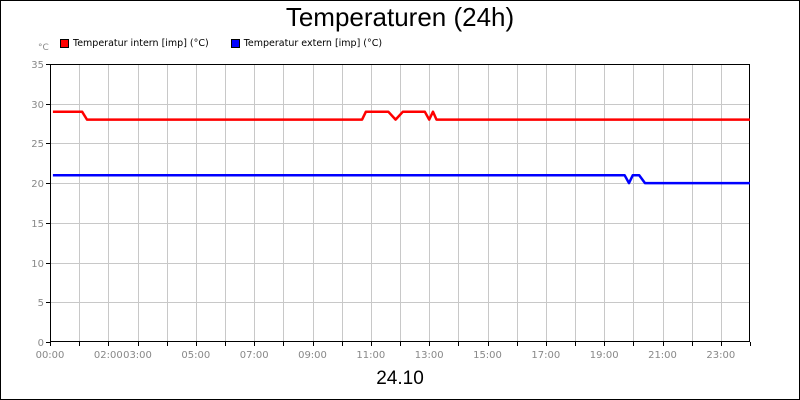 The image size is (800, 400). What do you see at coordinates (312, 355) in the screenshot?
I see `x-tick-label: 09:00` at bounding box center [312, 355].